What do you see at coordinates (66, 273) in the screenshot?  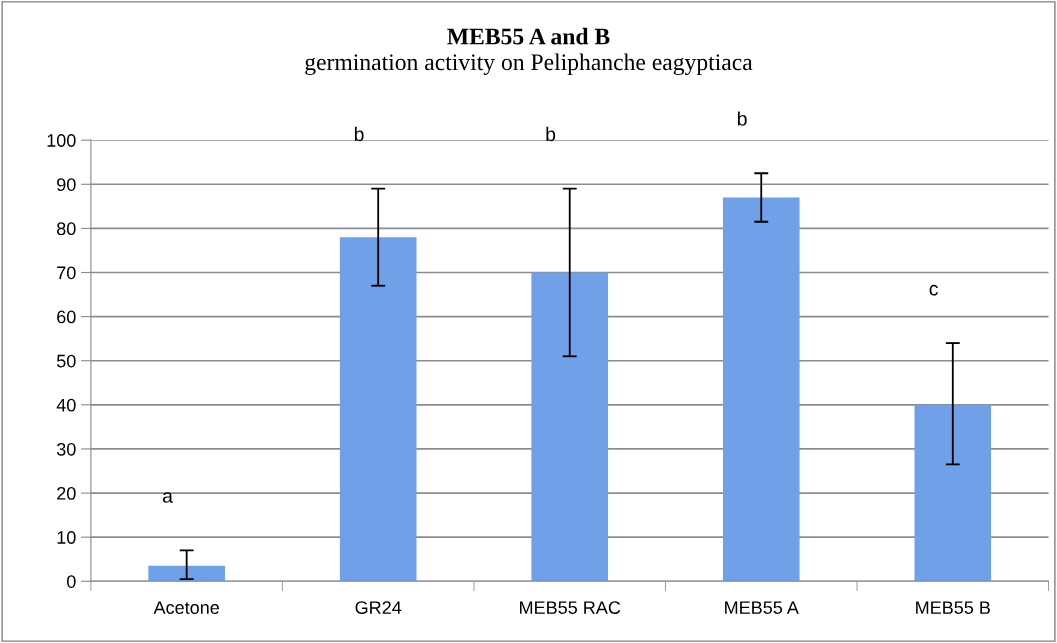 I see `y-tick-label: 70` at bounding box center [66, 273].